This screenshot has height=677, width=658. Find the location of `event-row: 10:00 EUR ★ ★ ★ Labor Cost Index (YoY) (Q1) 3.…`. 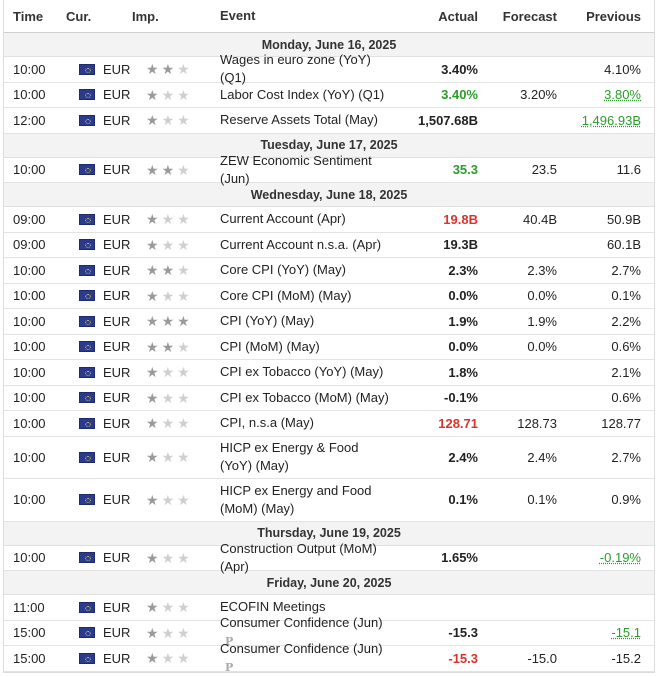

event-row: 10:00 EUR ★ ★ ★ Labor Cost Index (YoY) (Q1) 3.… is located at coordinates (329, 95).